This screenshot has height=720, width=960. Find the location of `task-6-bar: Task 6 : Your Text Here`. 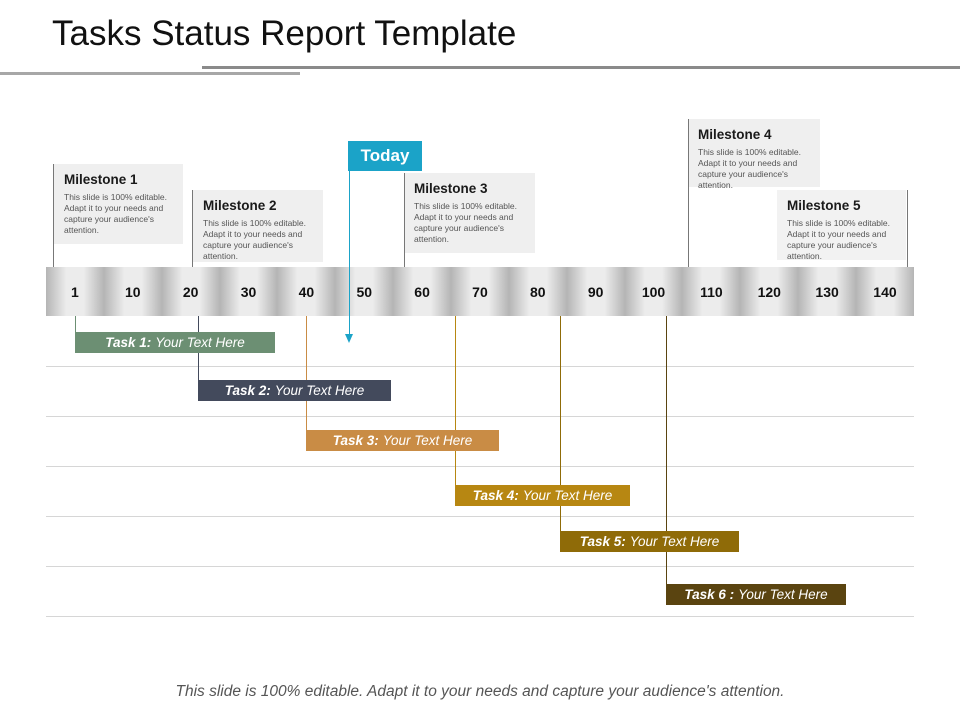

task-6-bar: Task 6 : Your Text Here is located at coordinates (756, 594).